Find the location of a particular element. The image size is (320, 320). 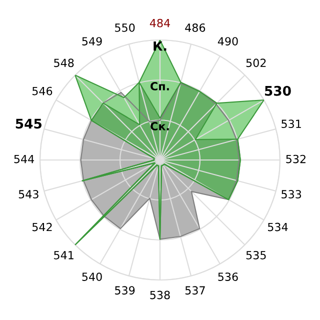

spoke-label: 539 is located at coordinates (125, 290).